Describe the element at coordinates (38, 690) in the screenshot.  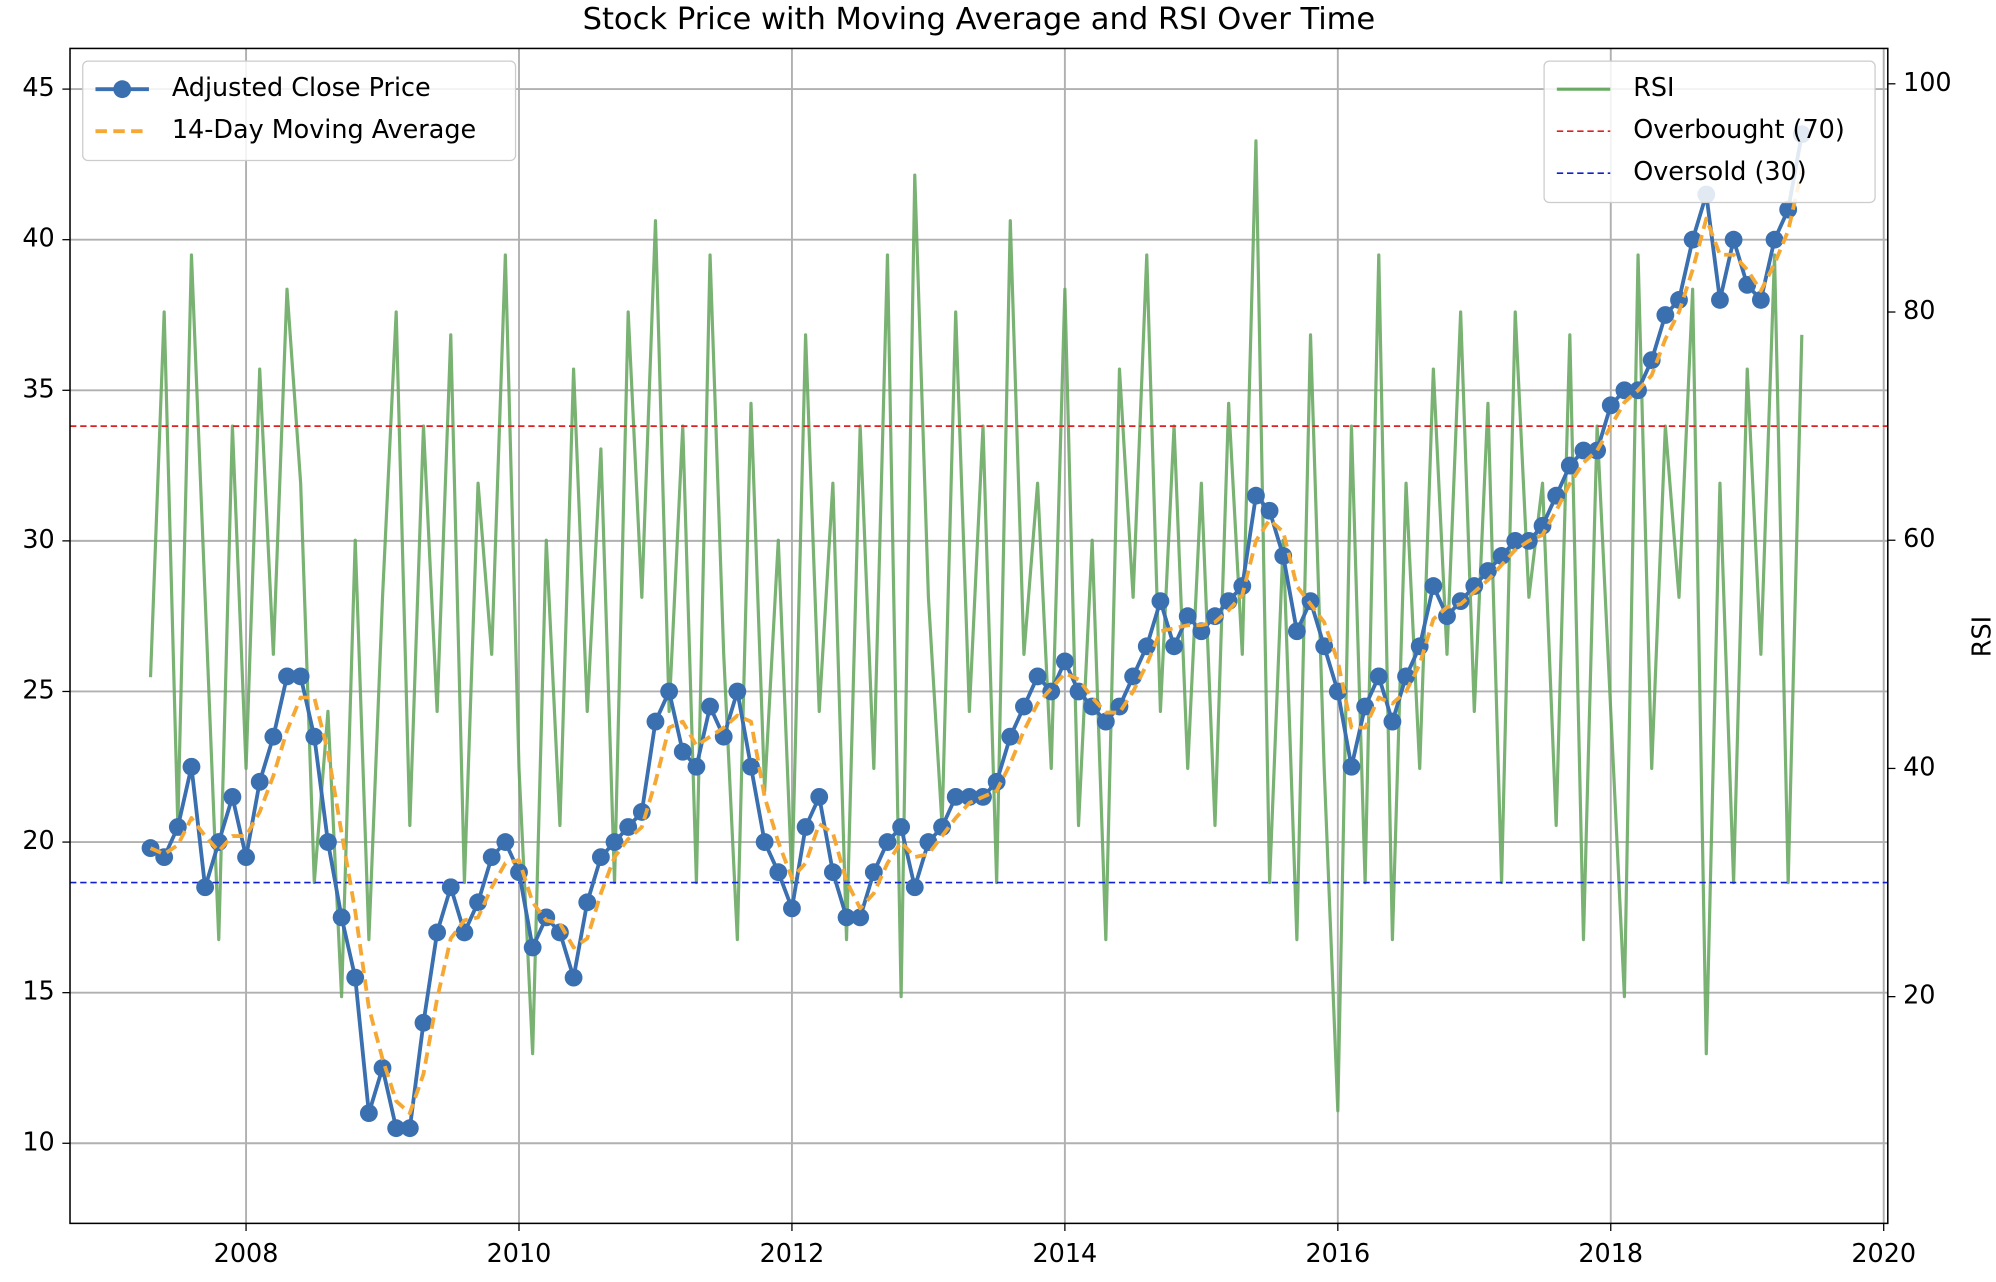
I see `y-tick-label: 25` at that location.